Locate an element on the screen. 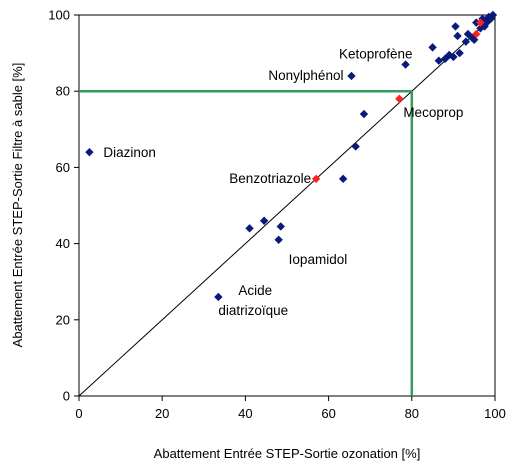 The image size is (513, 464). annotation-label: Acide is located at coordinates (255, 290).